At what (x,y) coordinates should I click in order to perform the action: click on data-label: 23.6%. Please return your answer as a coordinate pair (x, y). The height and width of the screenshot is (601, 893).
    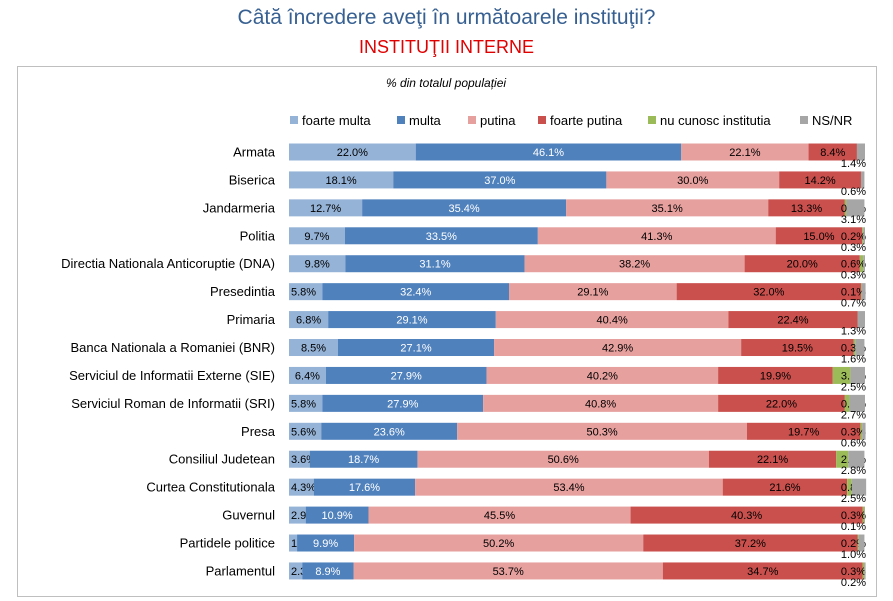
    Looking at the image, I should click on (389, 432).